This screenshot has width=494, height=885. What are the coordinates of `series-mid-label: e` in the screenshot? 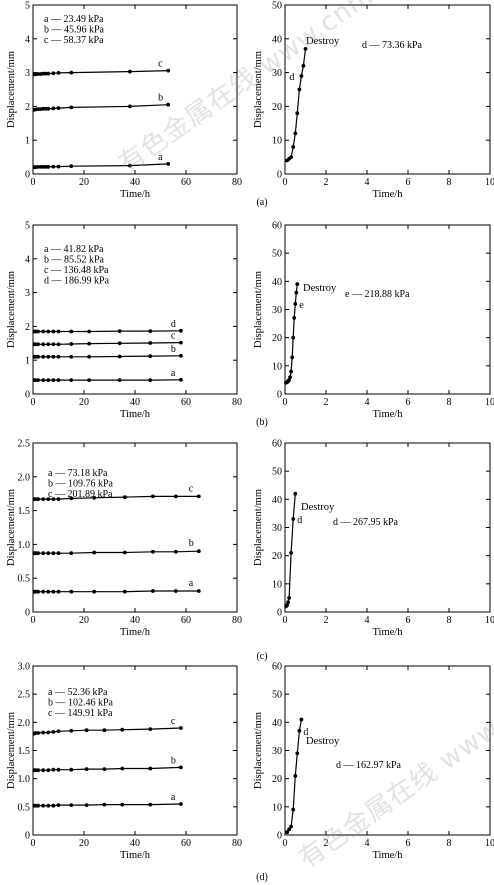 It's located at (301, 305).